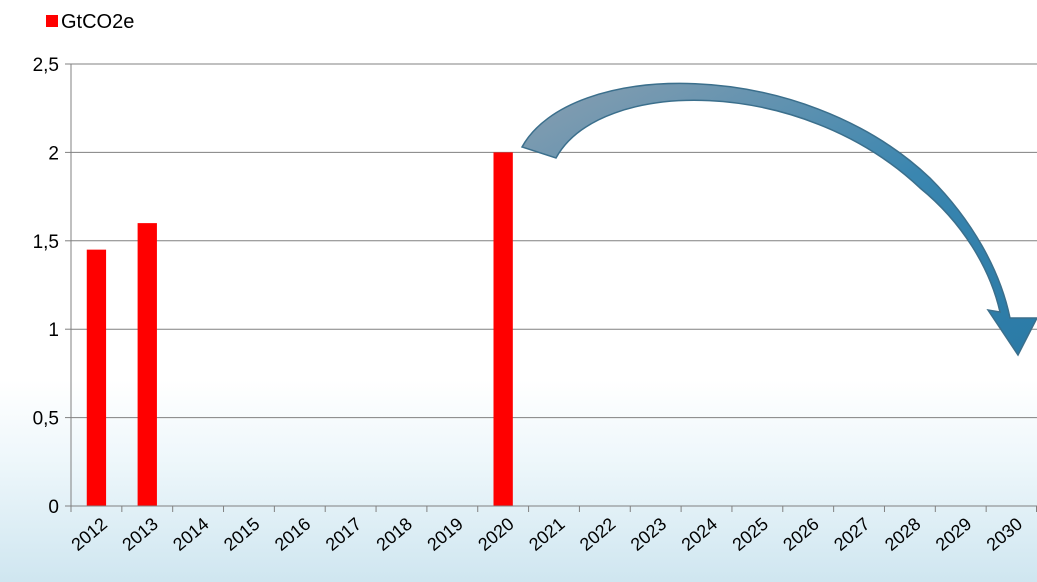  What do you see at coordinates (903, 534) in the screenshot?
I see `x-tick-label: 2028` at bounding box center [903, 534].